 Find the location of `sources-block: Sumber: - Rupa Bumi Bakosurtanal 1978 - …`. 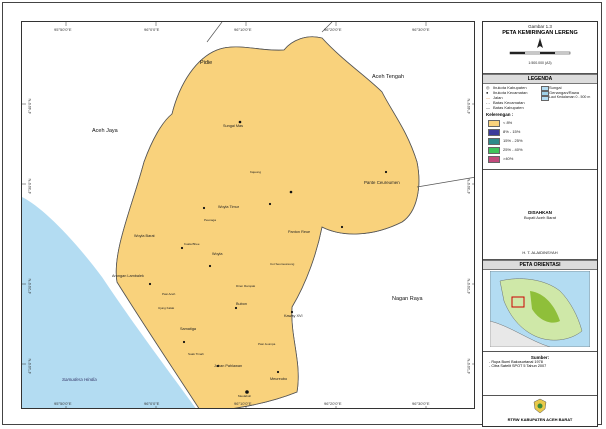

sources-block: Sumber: - Rupa Bumi Bakosurtanal 1978 - … is located at coordinates (540, 374).